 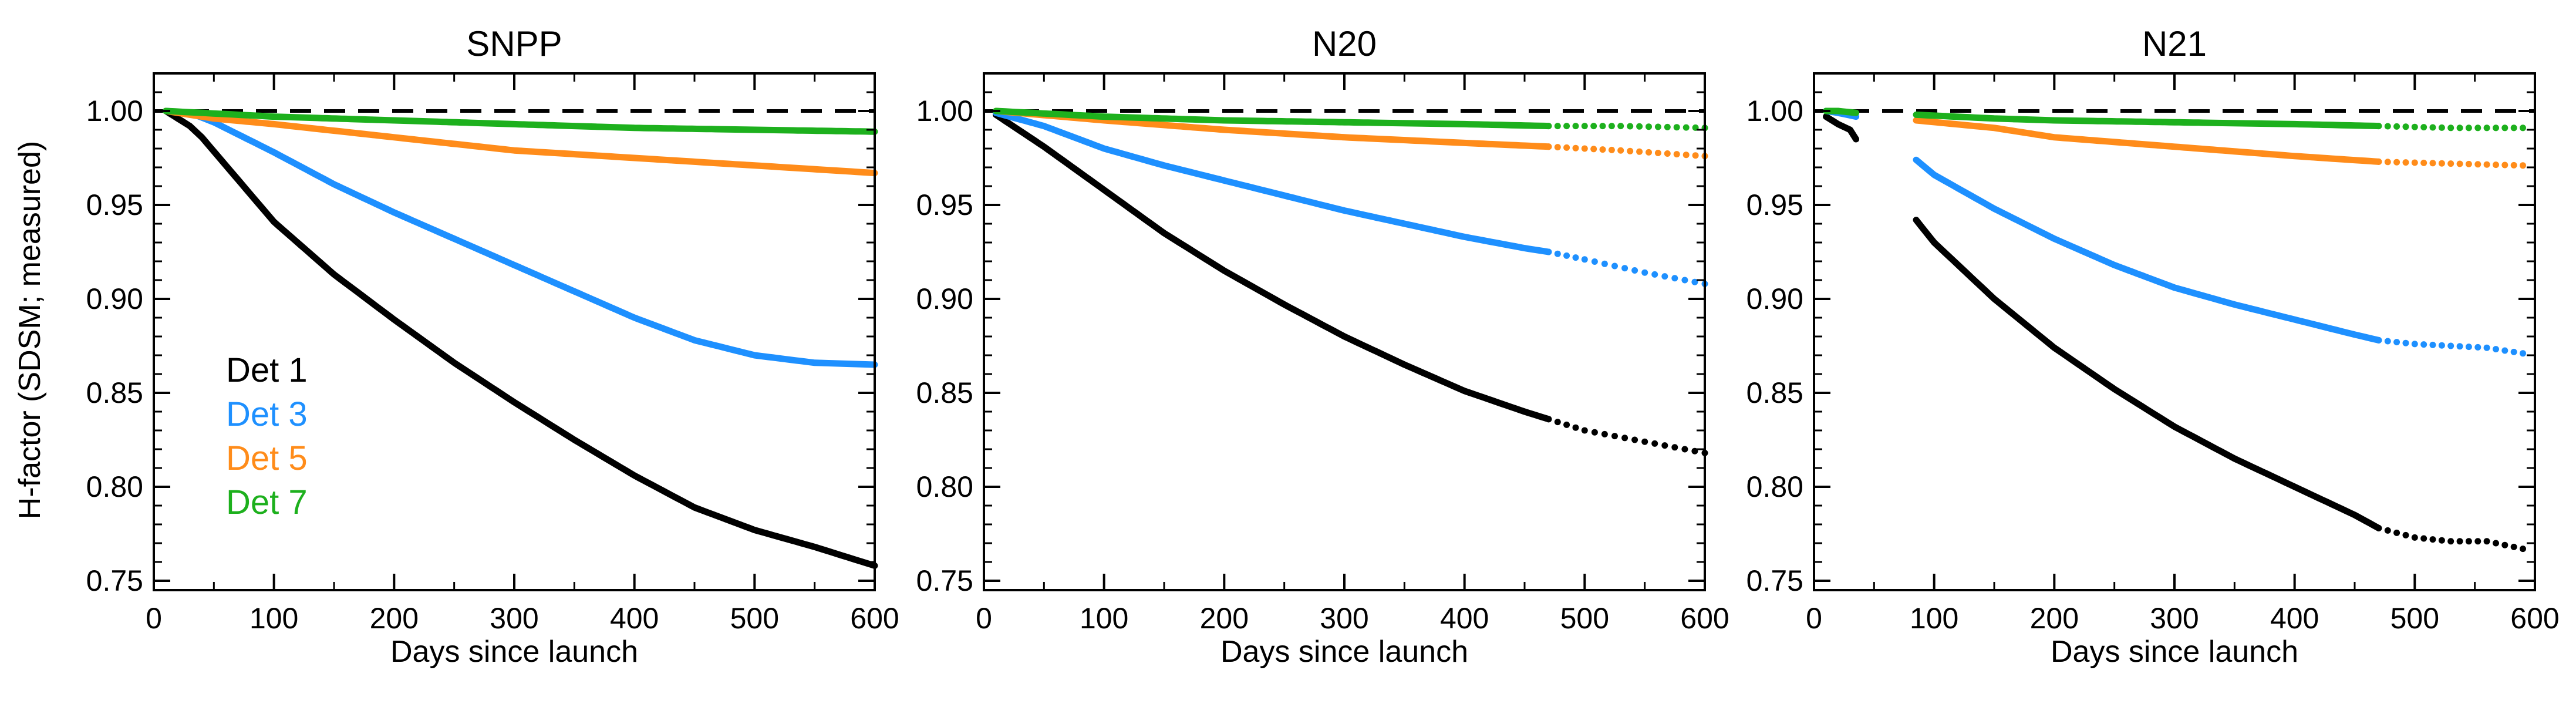 What do you see at coordinates (267, 502) in the screenshot?
I see `legend-entry: Det 7` at bounding box center [267, 502].